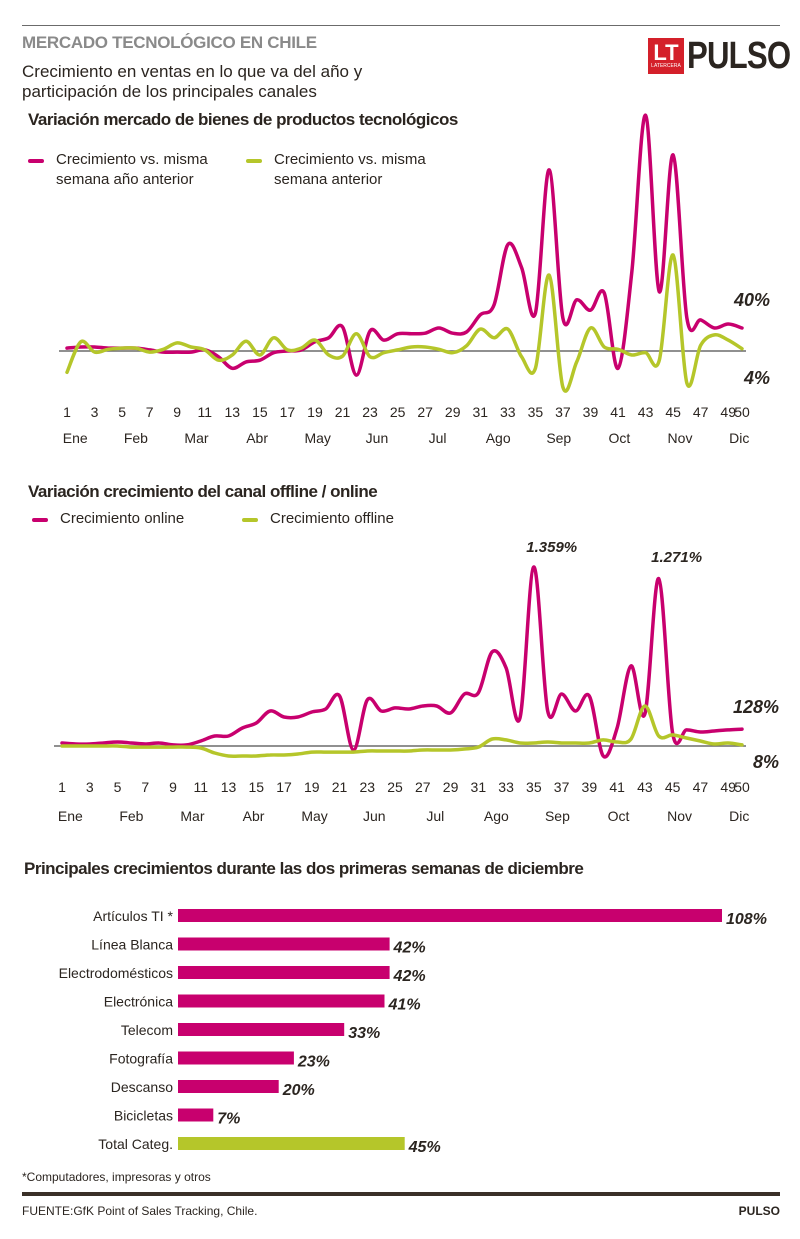 The image size is (800, 1239). What do you see at coordinates (177, 412) in the screenshot?
I see `chart1-x-tick-label: 9` at bounding box center [177, 412].